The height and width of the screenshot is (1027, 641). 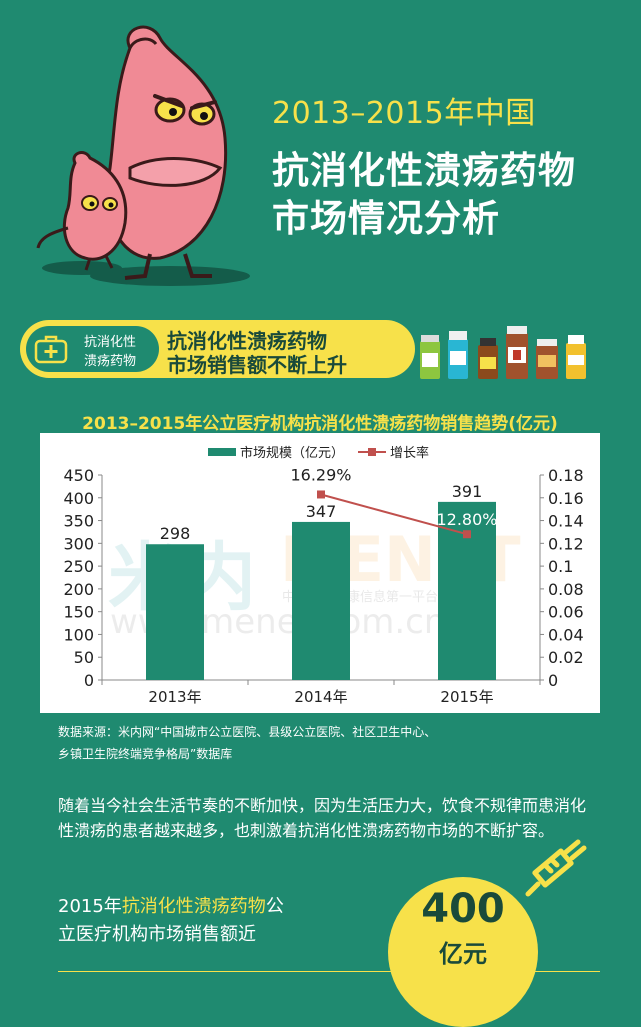 What do you see at coordinates (566, 498) in the screenshot?
I see `y-right-tick-label: 0.16` at bounding box center [566, 498].